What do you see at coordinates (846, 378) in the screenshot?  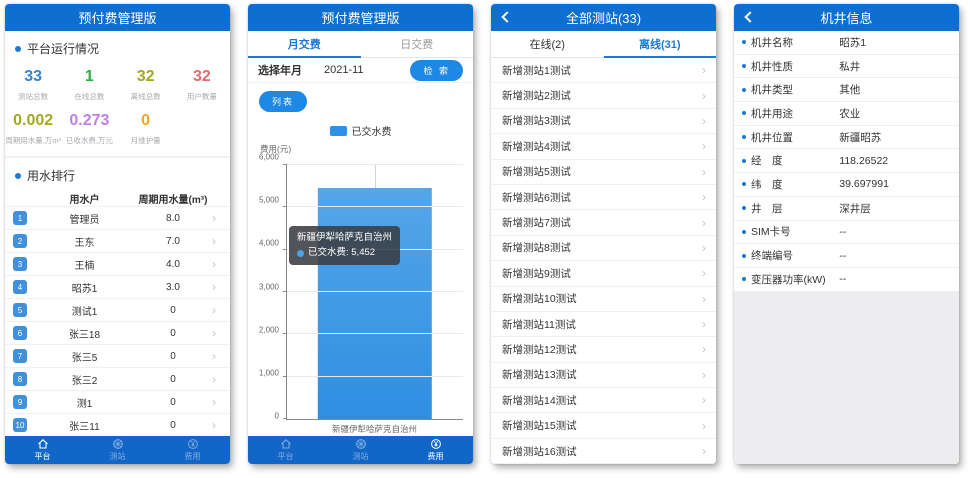 I see `empty-area` at bounding box center [846, 378].